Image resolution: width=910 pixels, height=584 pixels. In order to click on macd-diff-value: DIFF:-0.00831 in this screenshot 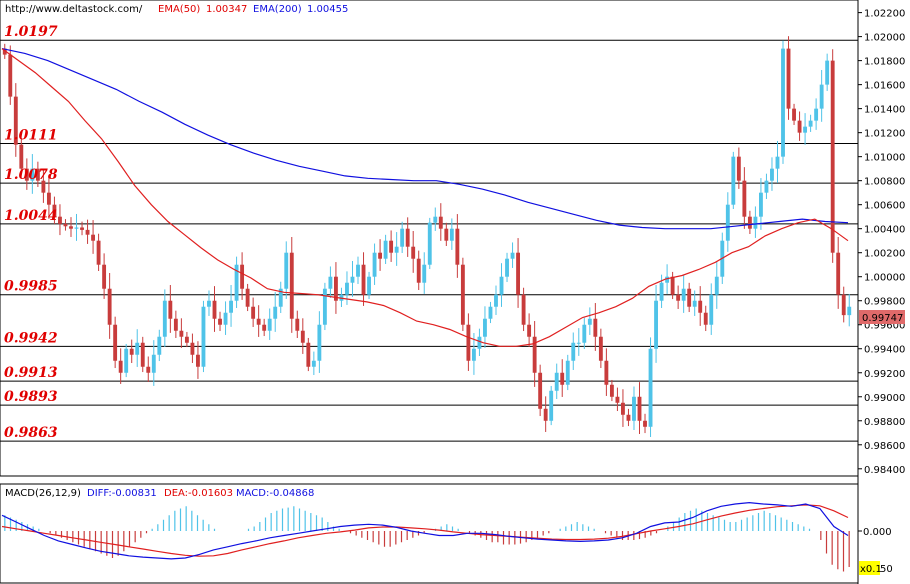, I will do `click(122, 493)`.